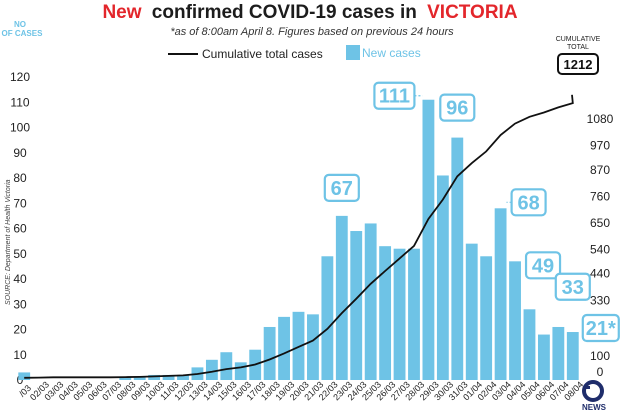 The width and height of the screenshot is (620, 413). I want to click on right-axis-caption-line2: TOTAL, so click(578, 47).